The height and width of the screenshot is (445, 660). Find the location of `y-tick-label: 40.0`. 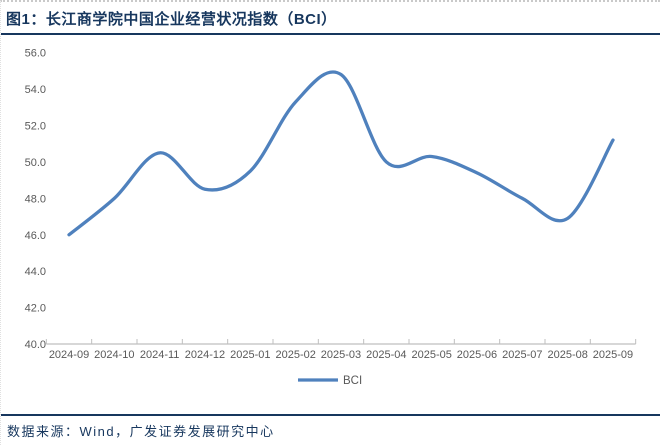

y-tick-label: 40.0 is located at coordinates (35, 345).